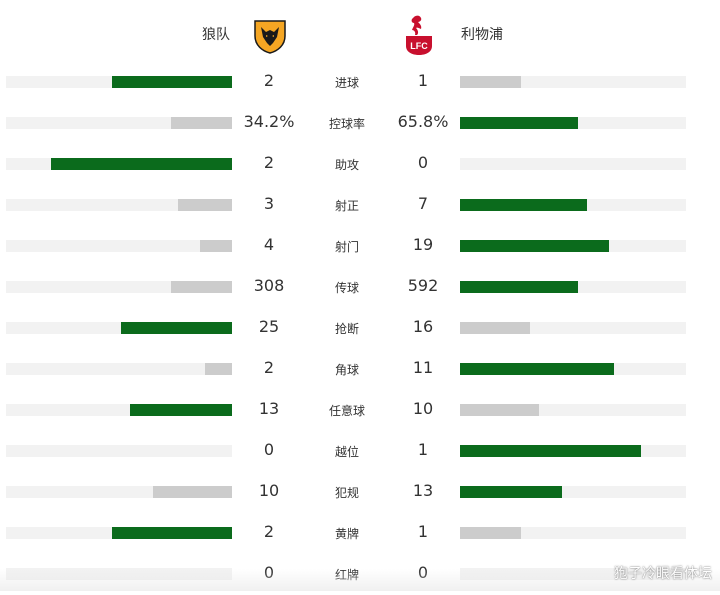 This screenshot has height=595, width=720. Describe the element at coordinates (346, 329) in the screenshot. I see `stat-label: 抢断` at that location.